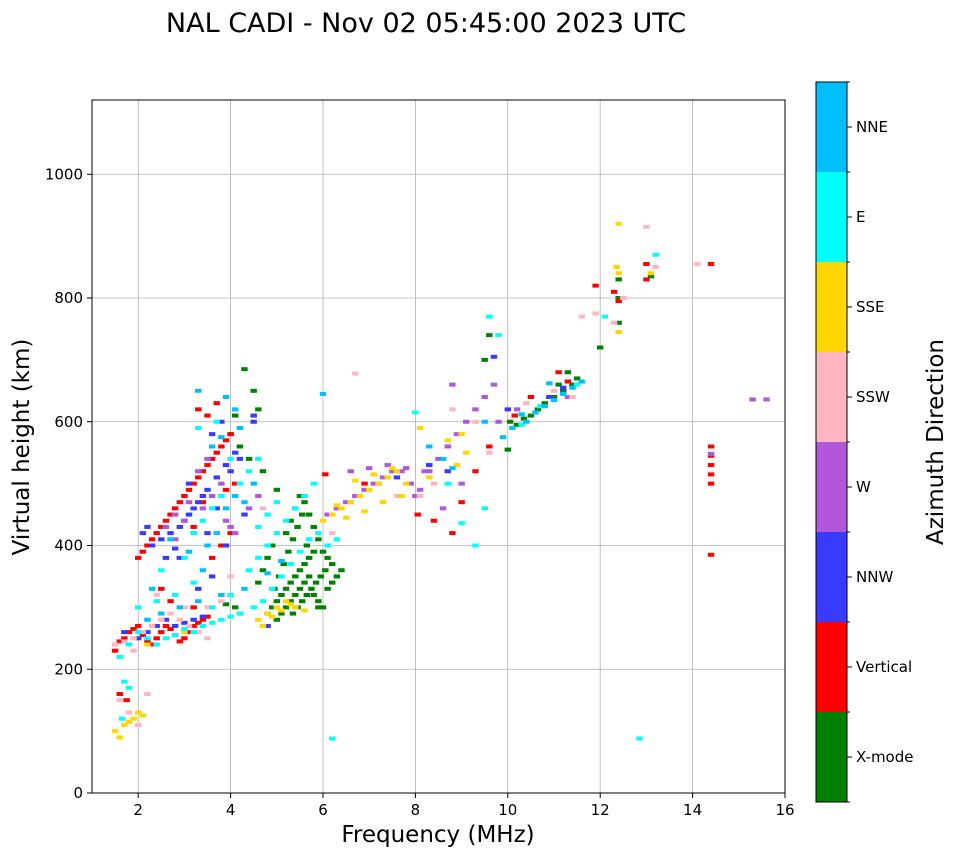 The image size is (958, 857). What do you see at coordinates (831, 307) in the screenshot?
I see `colorbar-swatch-sse` at bounding box center [831, 307].